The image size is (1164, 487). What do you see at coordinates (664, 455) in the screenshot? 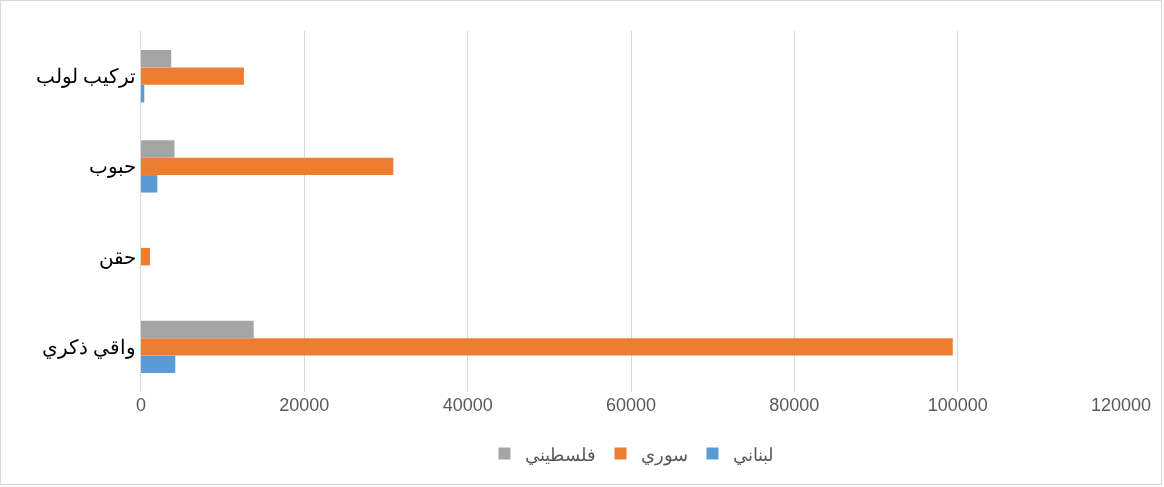
I see `legend-label: سوري` at bounding box center [664, 455].